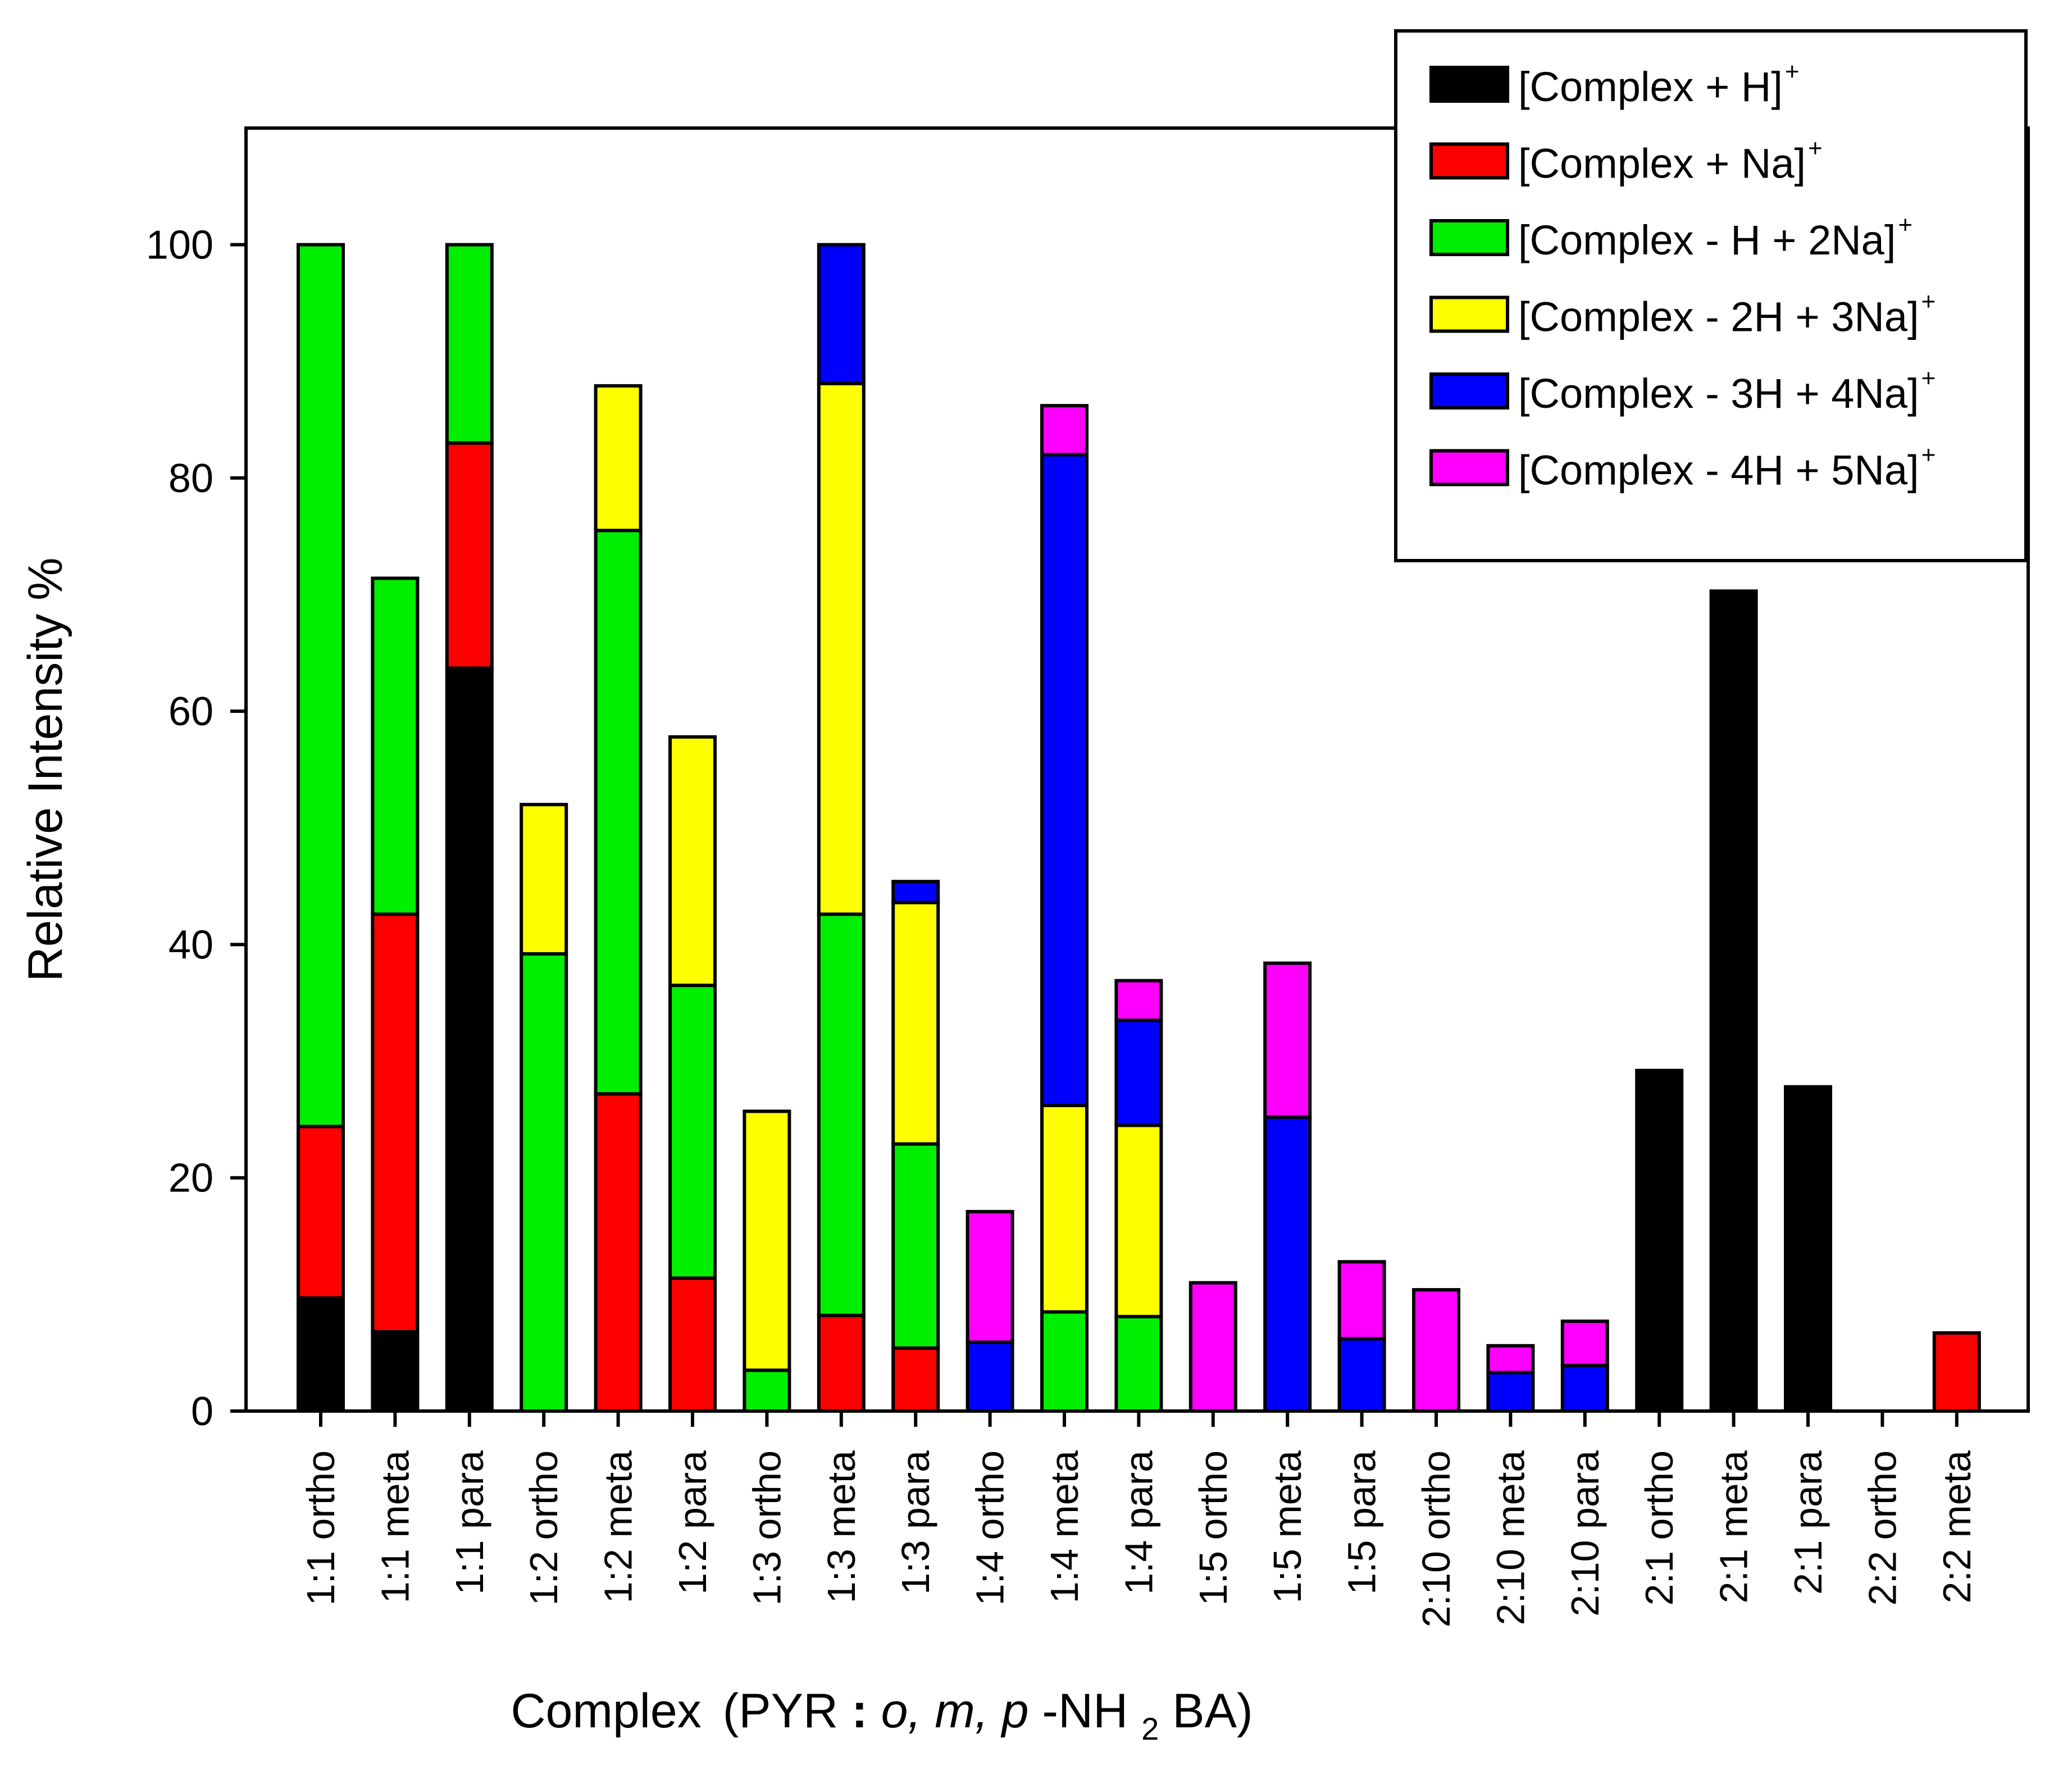  What do you see at coordinates (1064, 1526) in the screenshot?
I see `x-tick-label-11: 1:4 meta` at bounding box center [1064, 1526].